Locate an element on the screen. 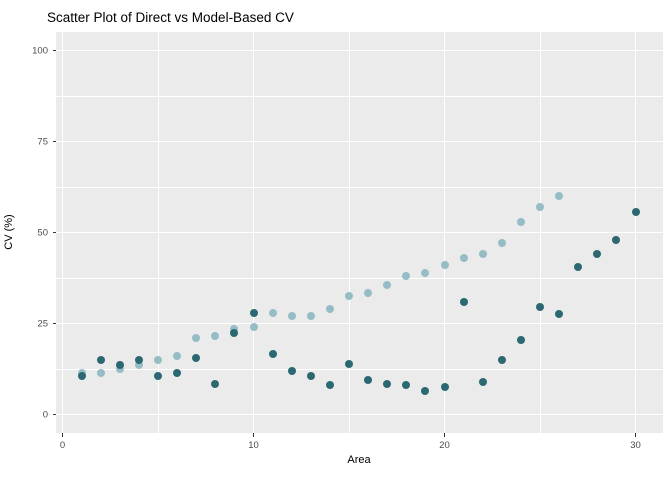 The height and width of the screenshot is (480, 672). y-tick-label: 75 is located at coordinates (42, 141).